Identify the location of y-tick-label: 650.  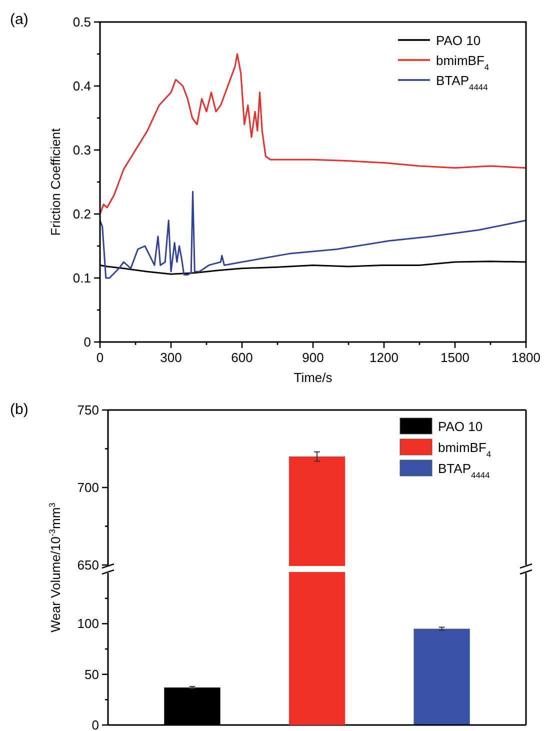
(88, 565).